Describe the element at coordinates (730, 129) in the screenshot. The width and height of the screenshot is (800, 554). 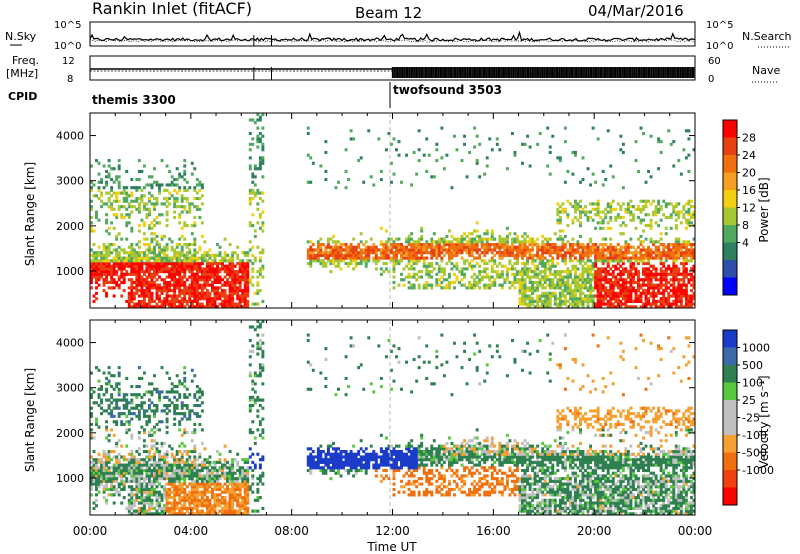
I see `power-colorbar-swatch` at that location.